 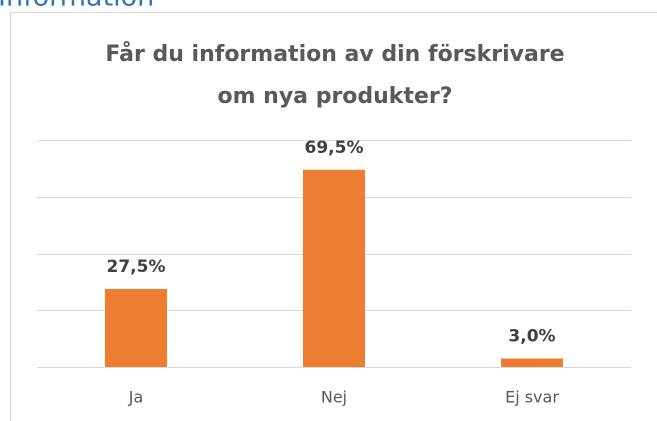 What do you see at coordinates (136, 267) in the screenshot?
I see `data-label: 27,5%` at bounding box center [136, 267].